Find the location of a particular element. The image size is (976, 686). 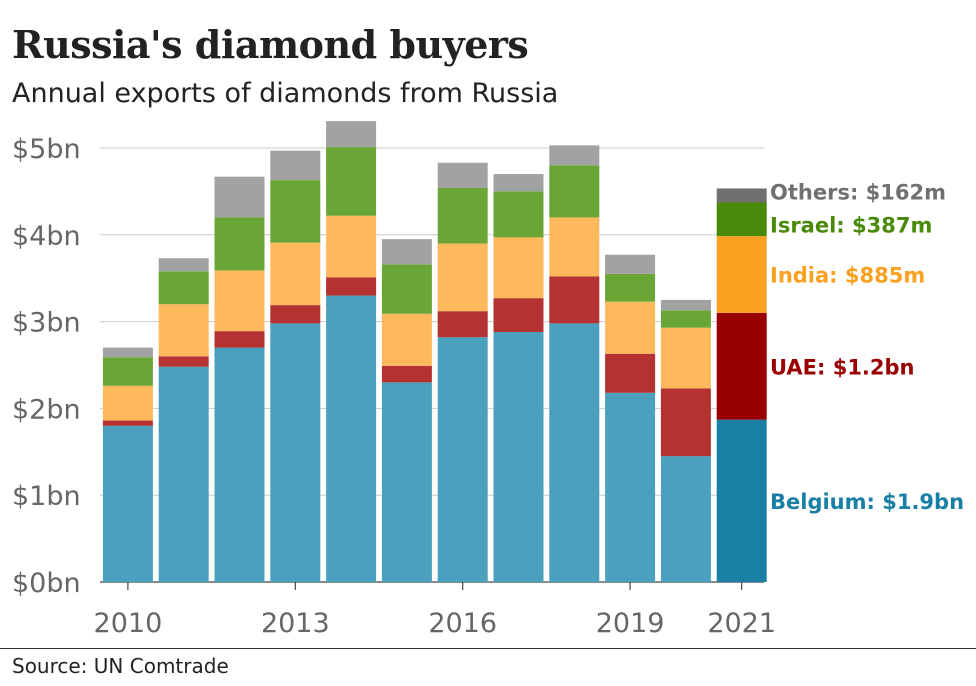

bar-segment-india-2010 is located at coordinates (127, 403).